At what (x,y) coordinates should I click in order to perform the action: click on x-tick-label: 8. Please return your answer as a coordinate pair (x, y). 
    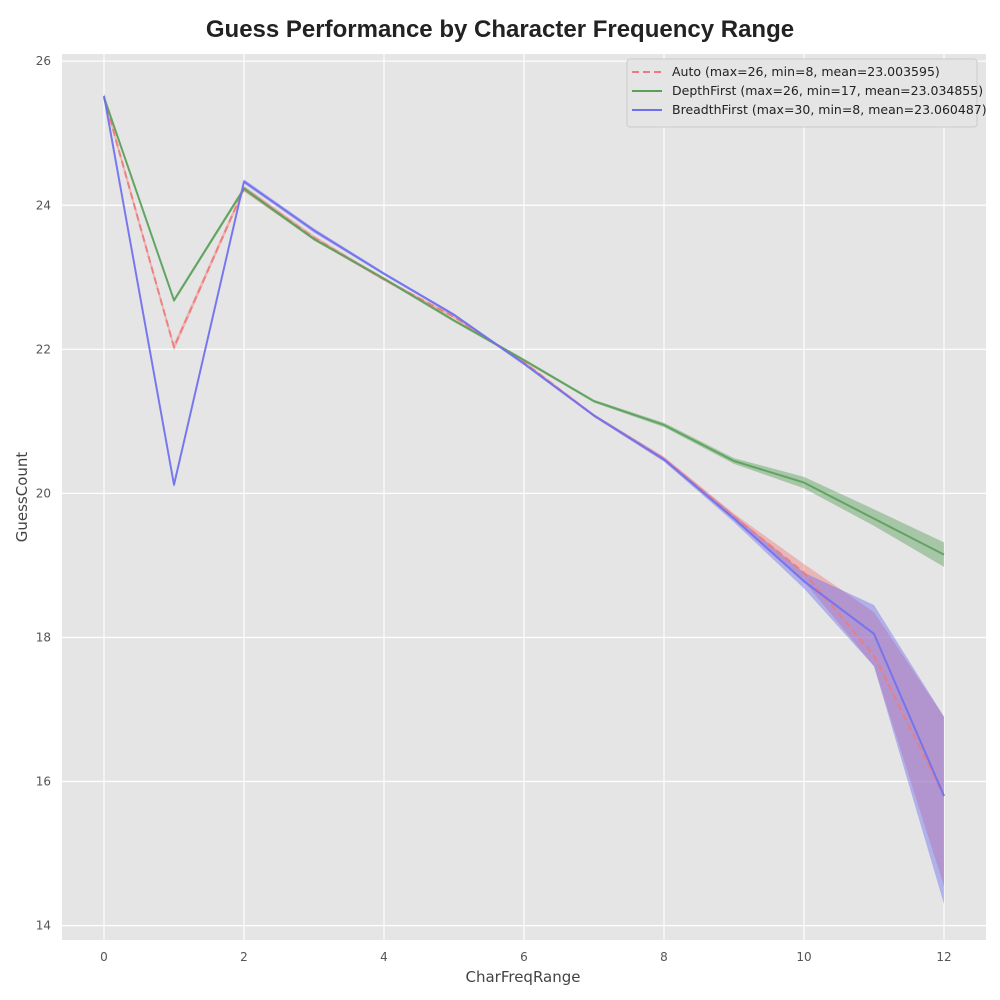
    Looking at the image, I should click on (664, 957).